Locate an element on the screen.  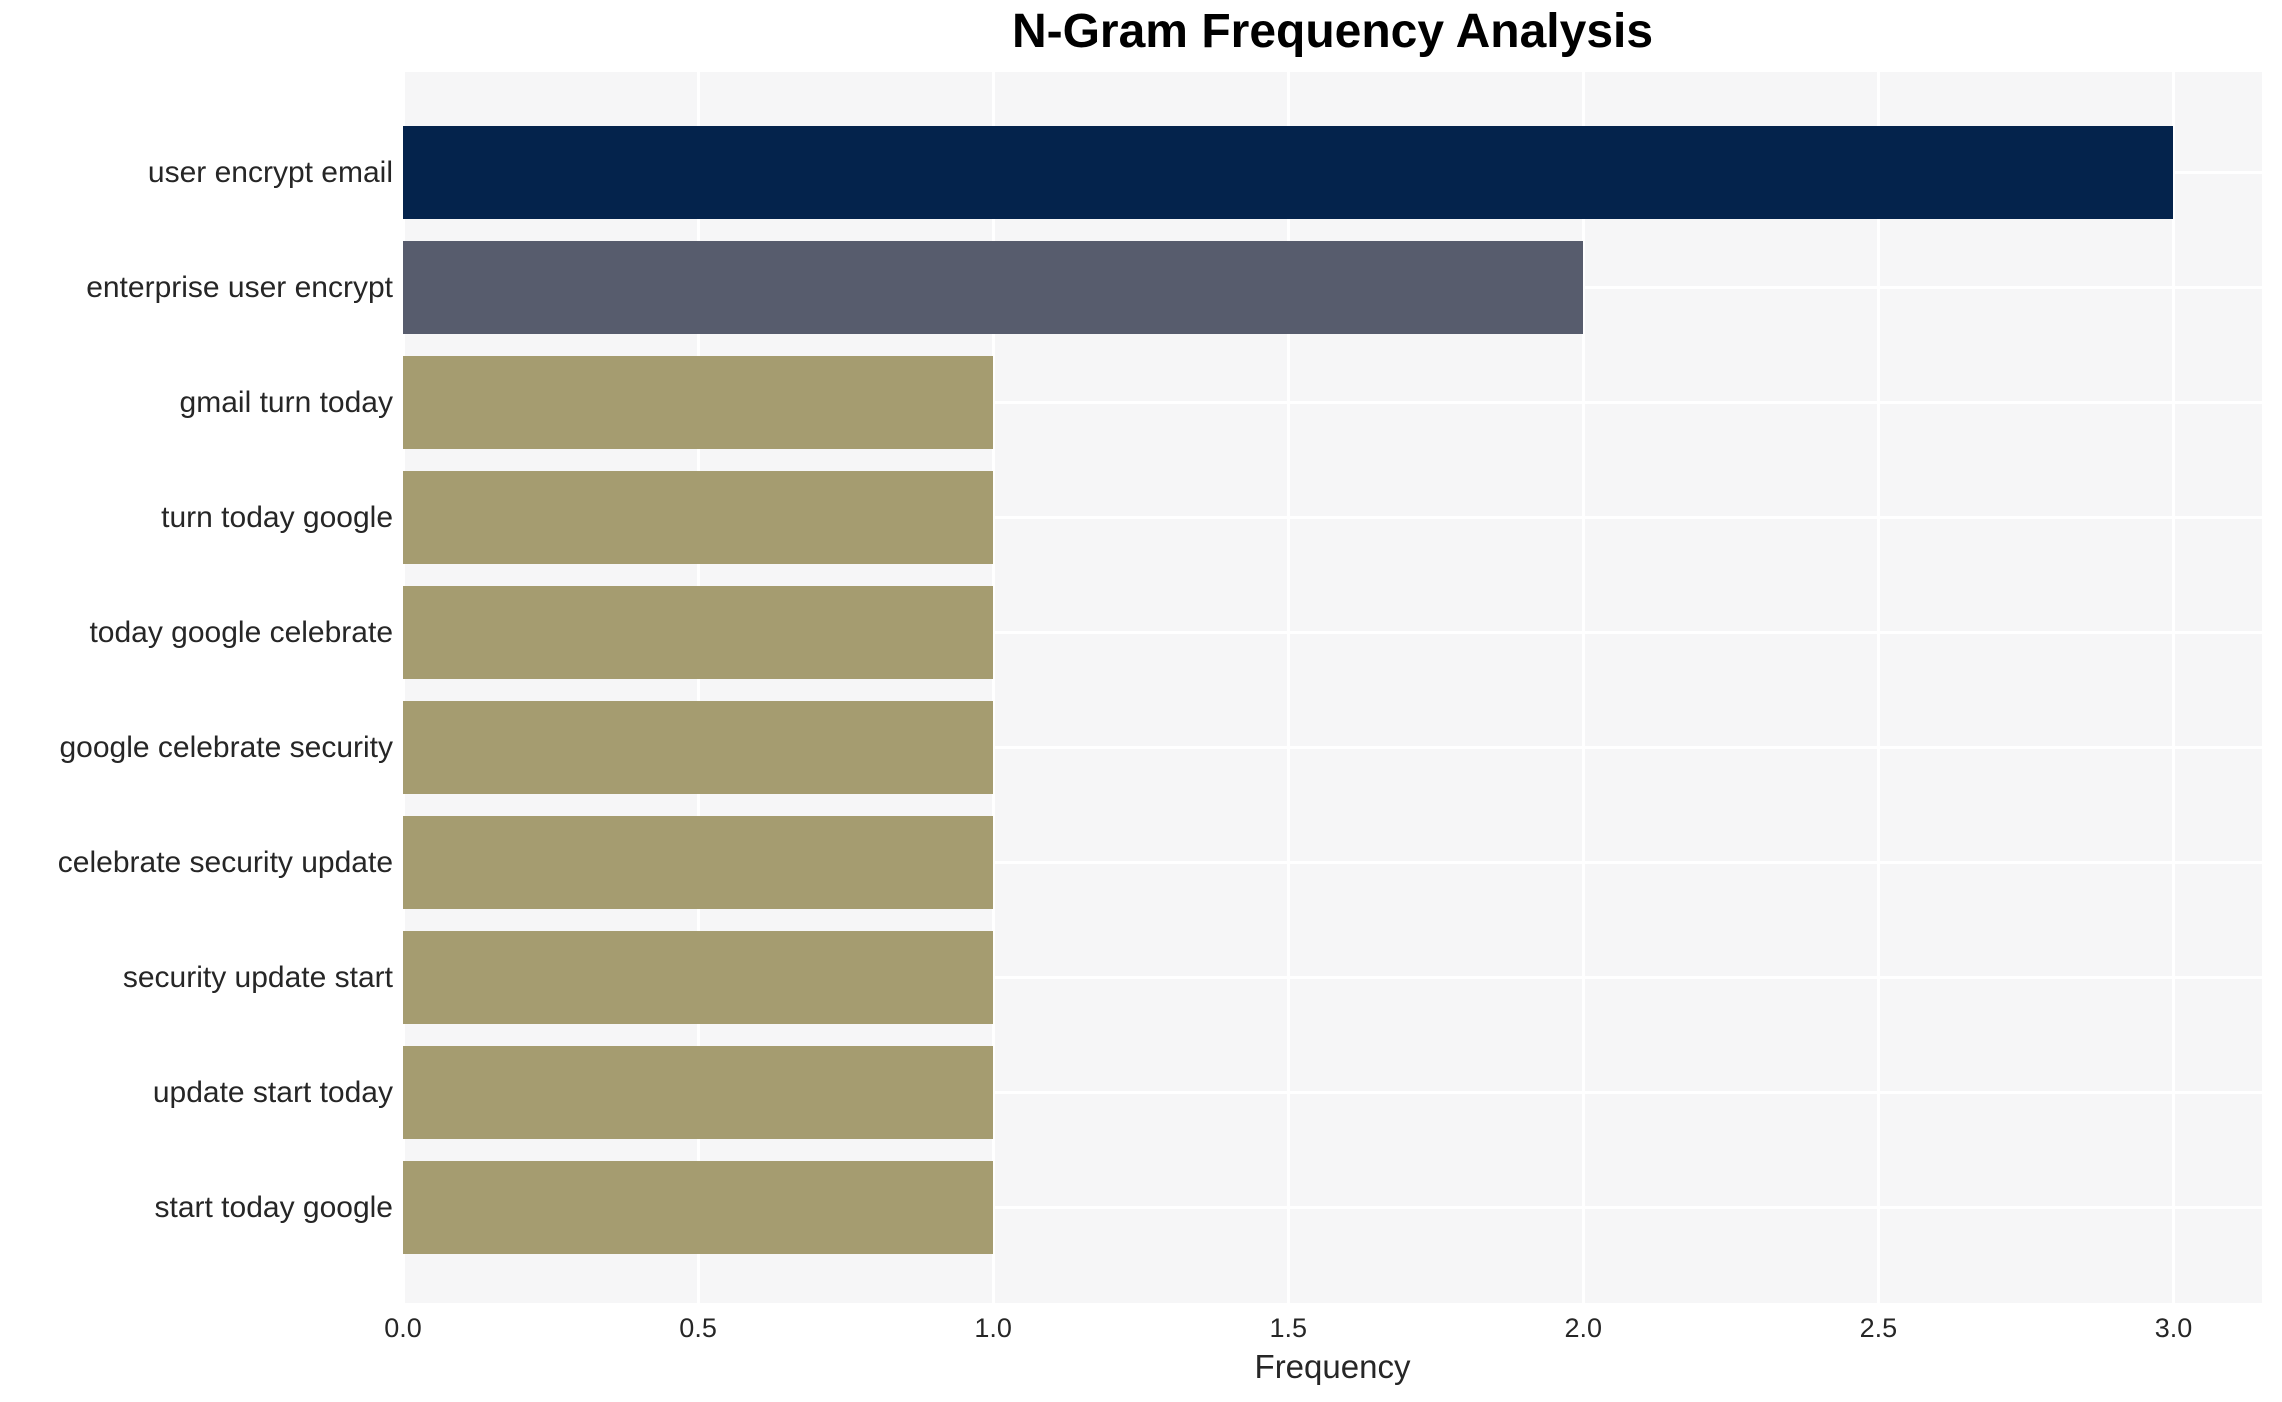
y-tick-label: turn today google is located at coordinates (277, 517).